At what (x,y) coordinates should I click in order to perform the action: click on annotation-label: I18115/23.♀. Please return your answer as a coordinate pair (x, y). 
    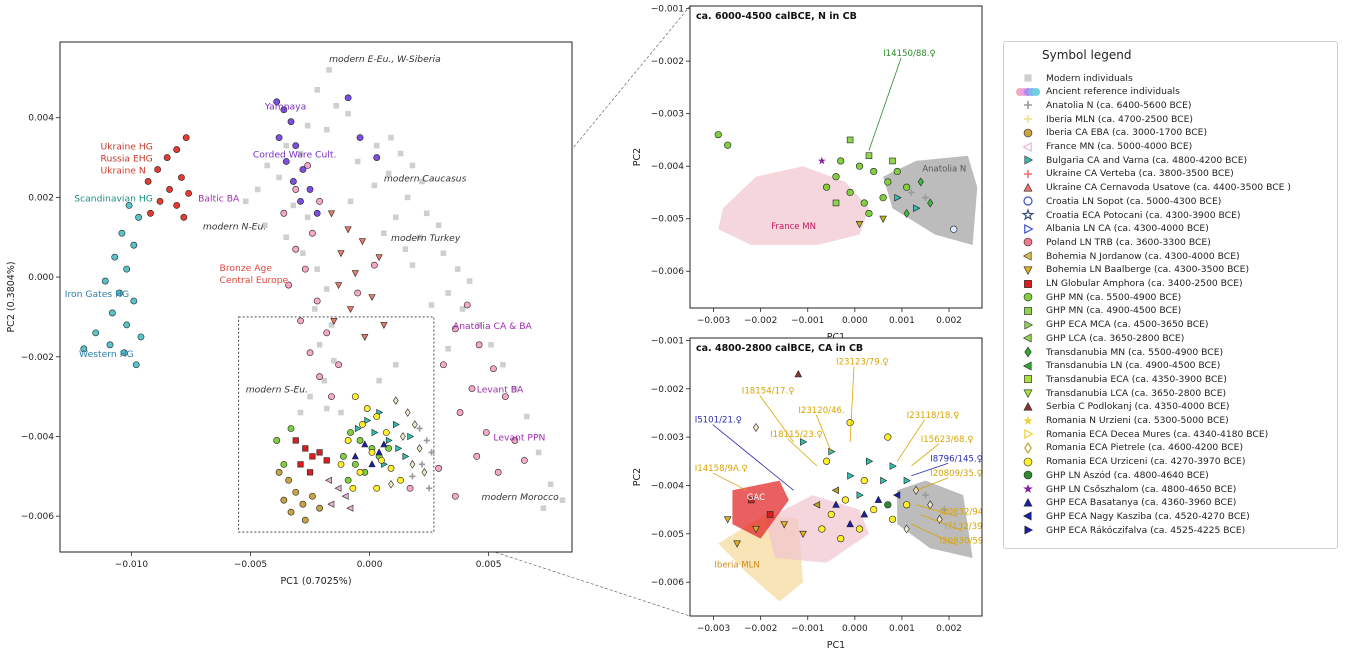
    Looking at the image, I should click on (796, 435).